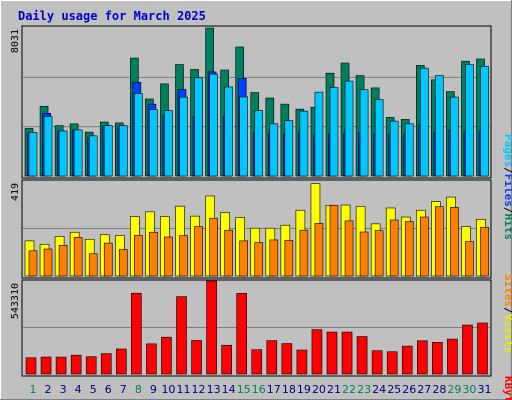  I want to click on day-label: 21, so click(334, 389).